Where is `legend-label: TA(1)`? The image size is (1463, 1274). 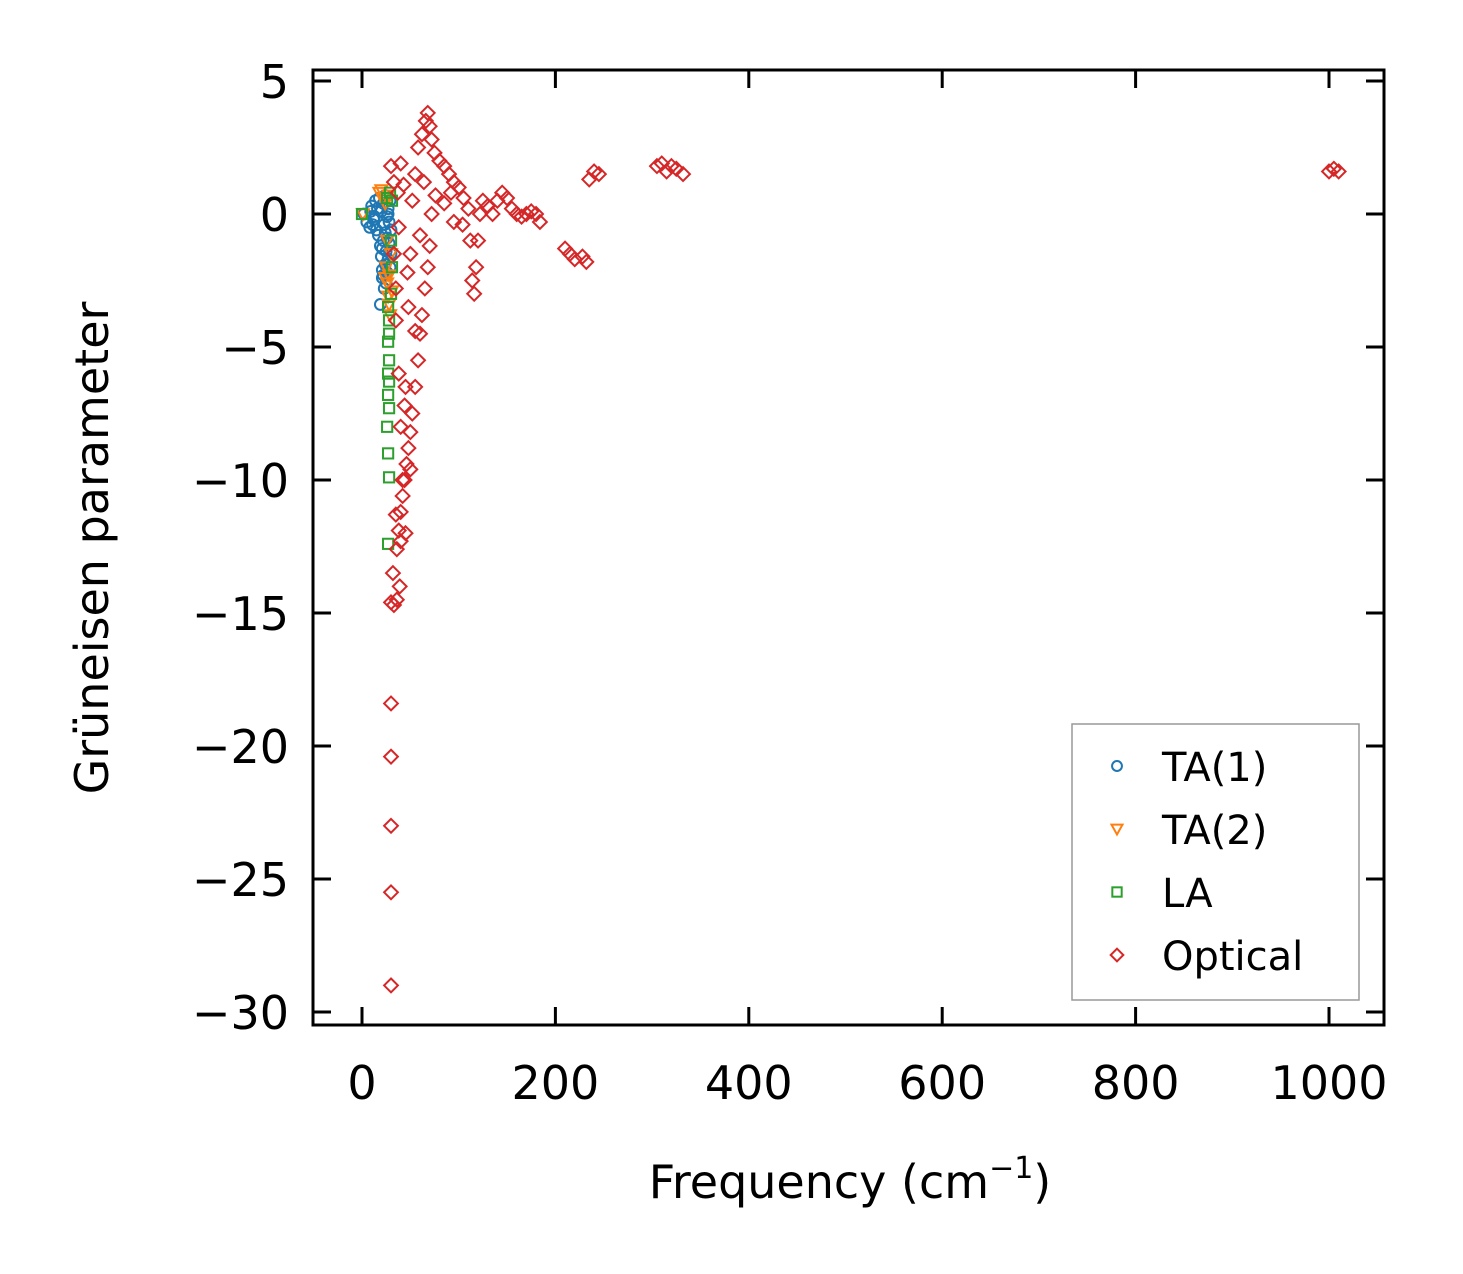 legend-label: TA(1) is located at coordinates (1214, 768).